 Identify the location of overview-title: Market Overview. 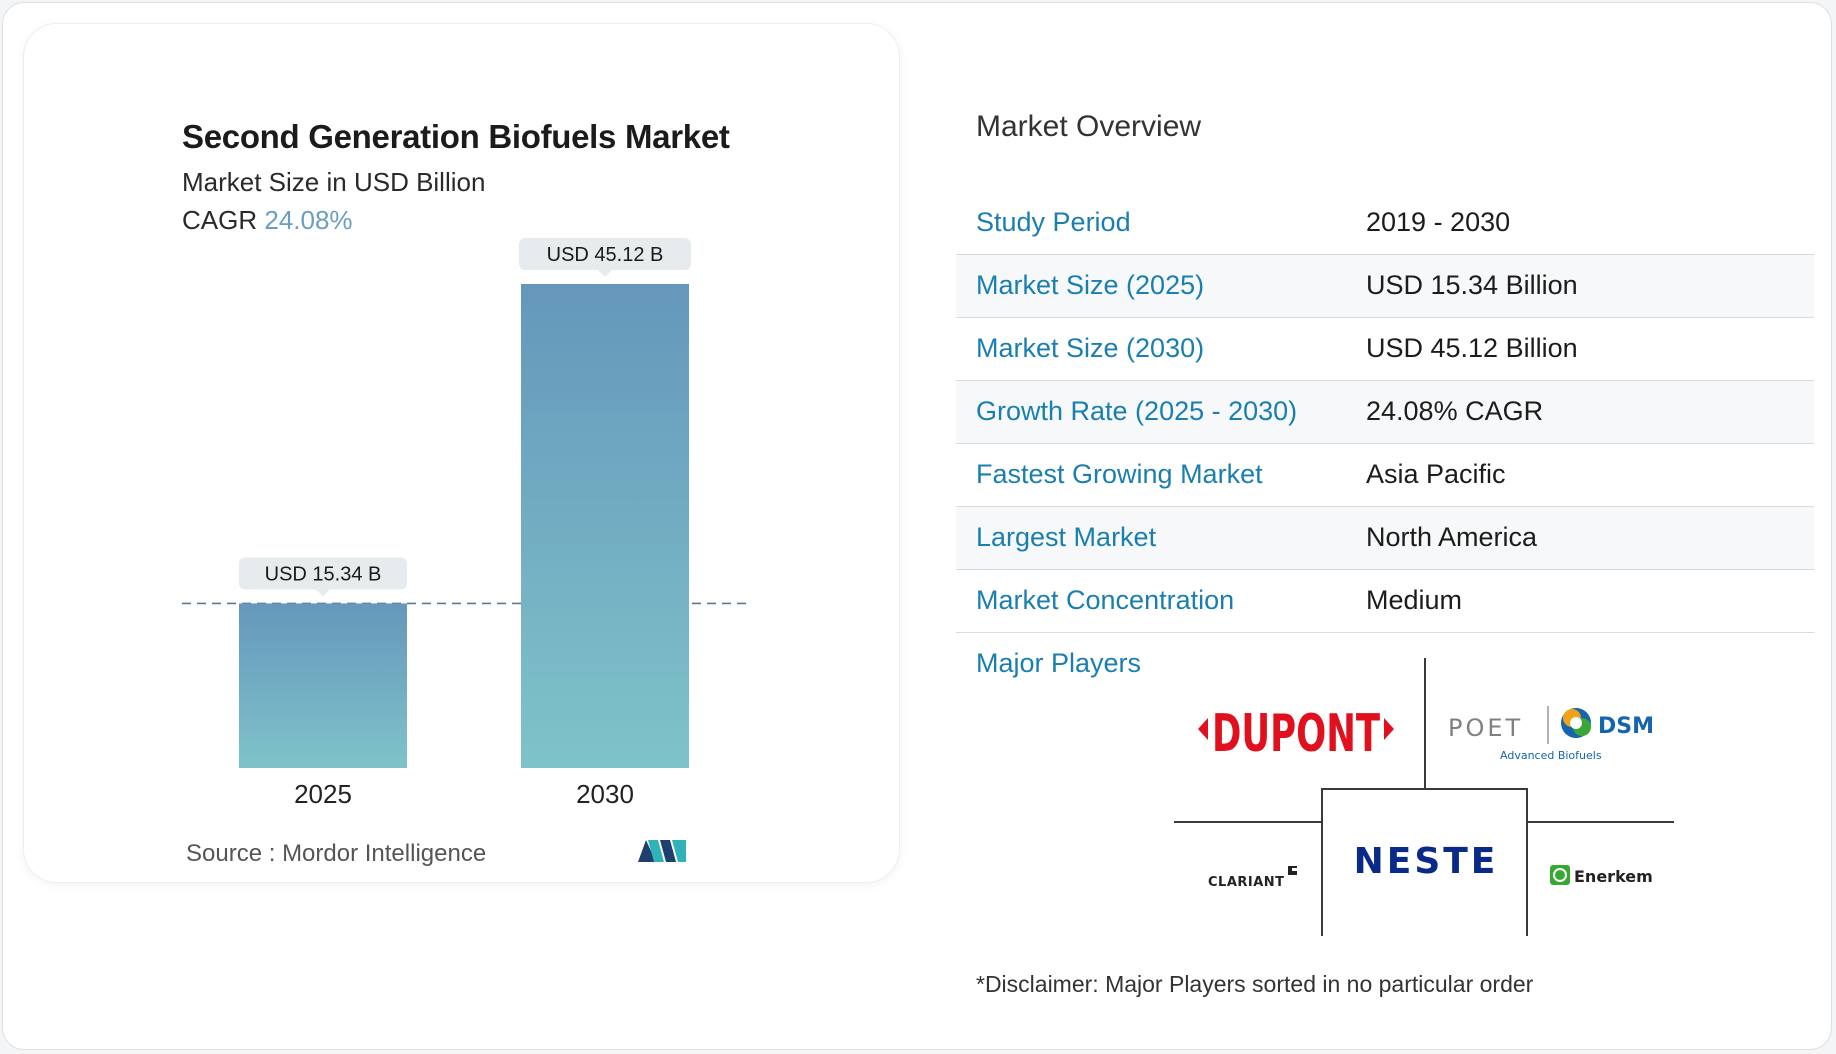
(1089, 126).